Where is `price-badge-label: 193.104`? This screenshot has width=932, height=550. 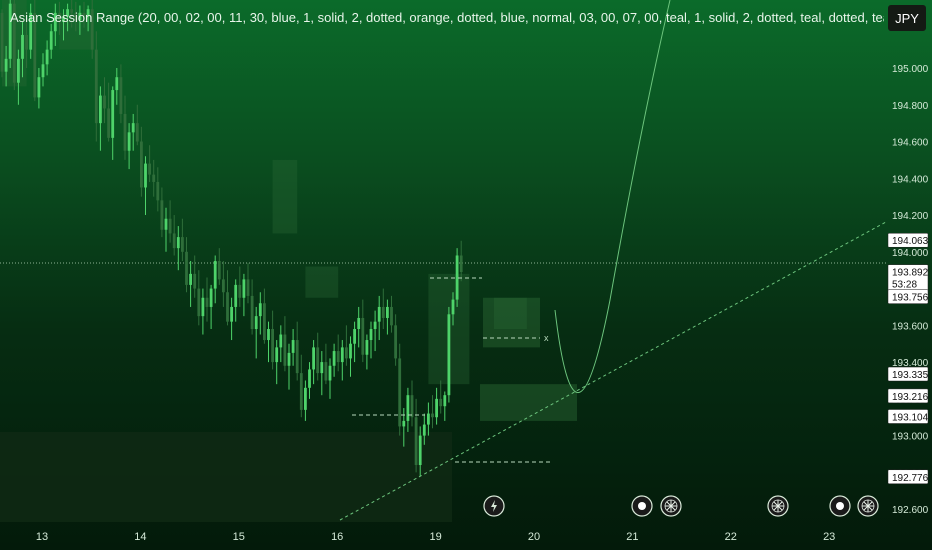
price-badge-label: 193.104 is located at coordinates (910, 417).